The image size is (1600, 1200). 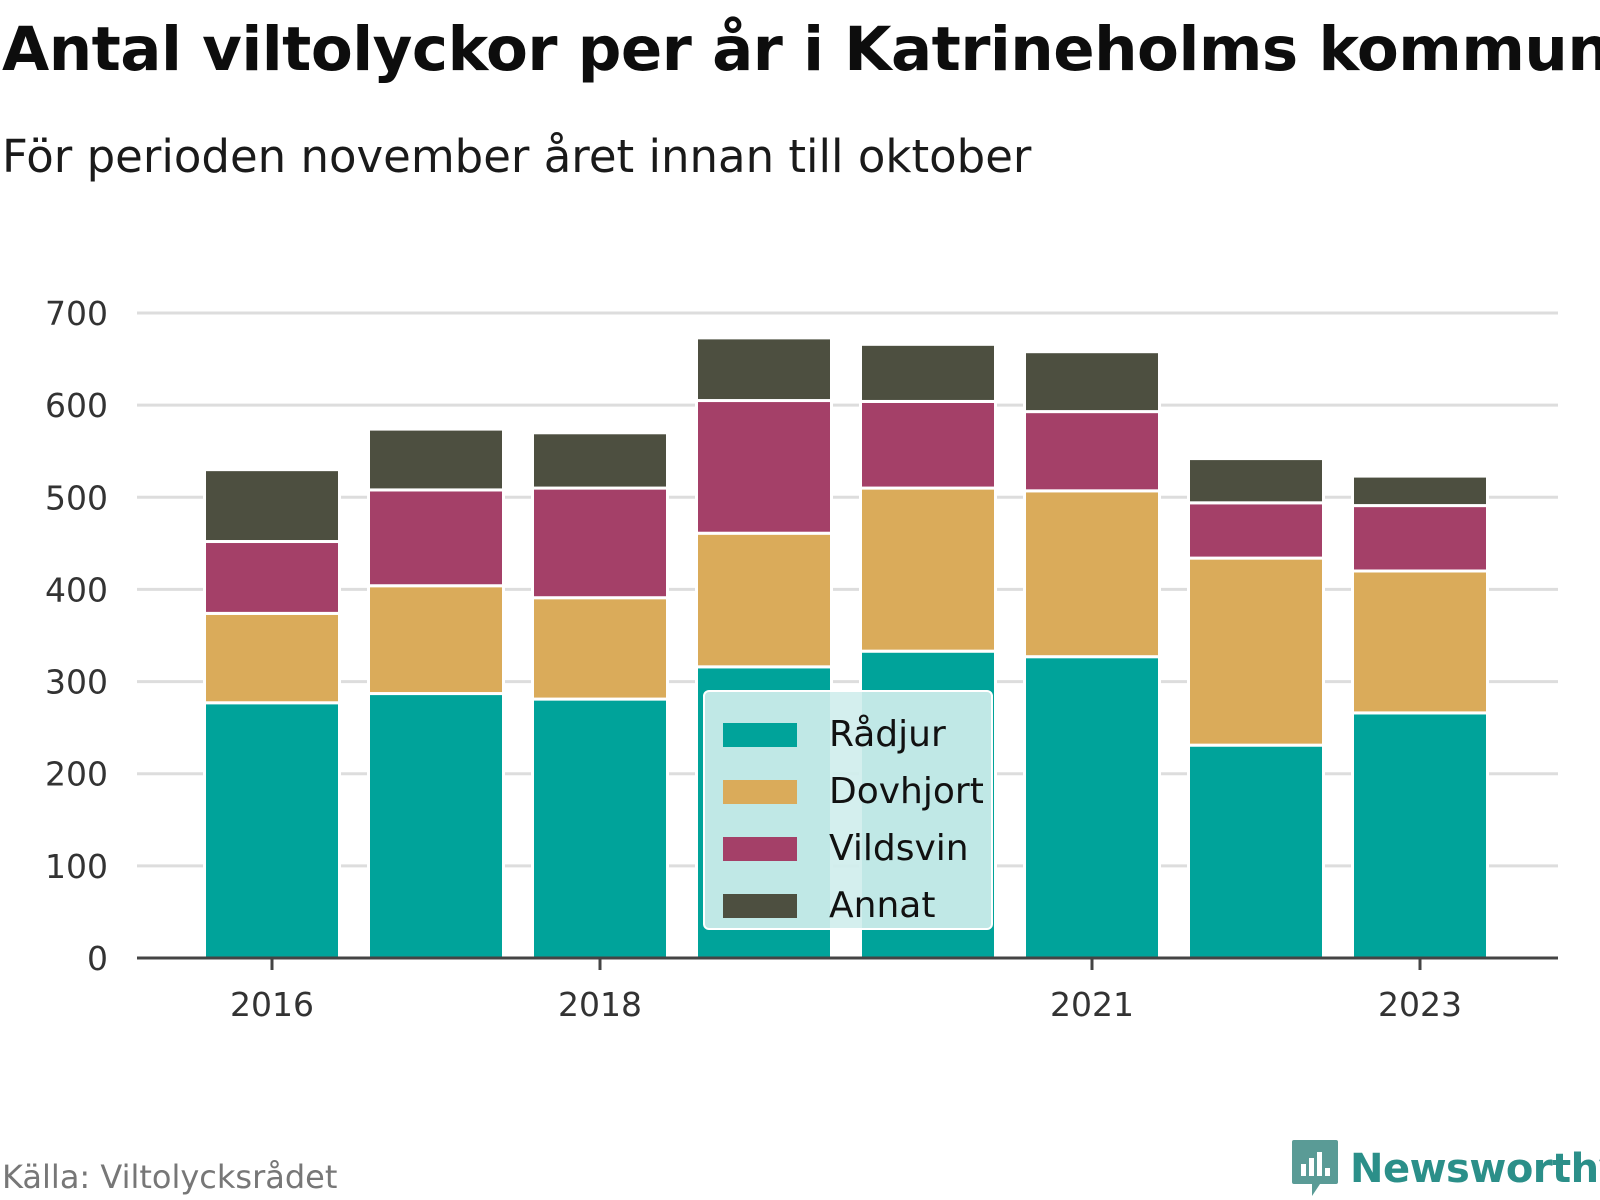 I want to click on legend-label-radjur: Rådjur, so click(x=887, y=734).